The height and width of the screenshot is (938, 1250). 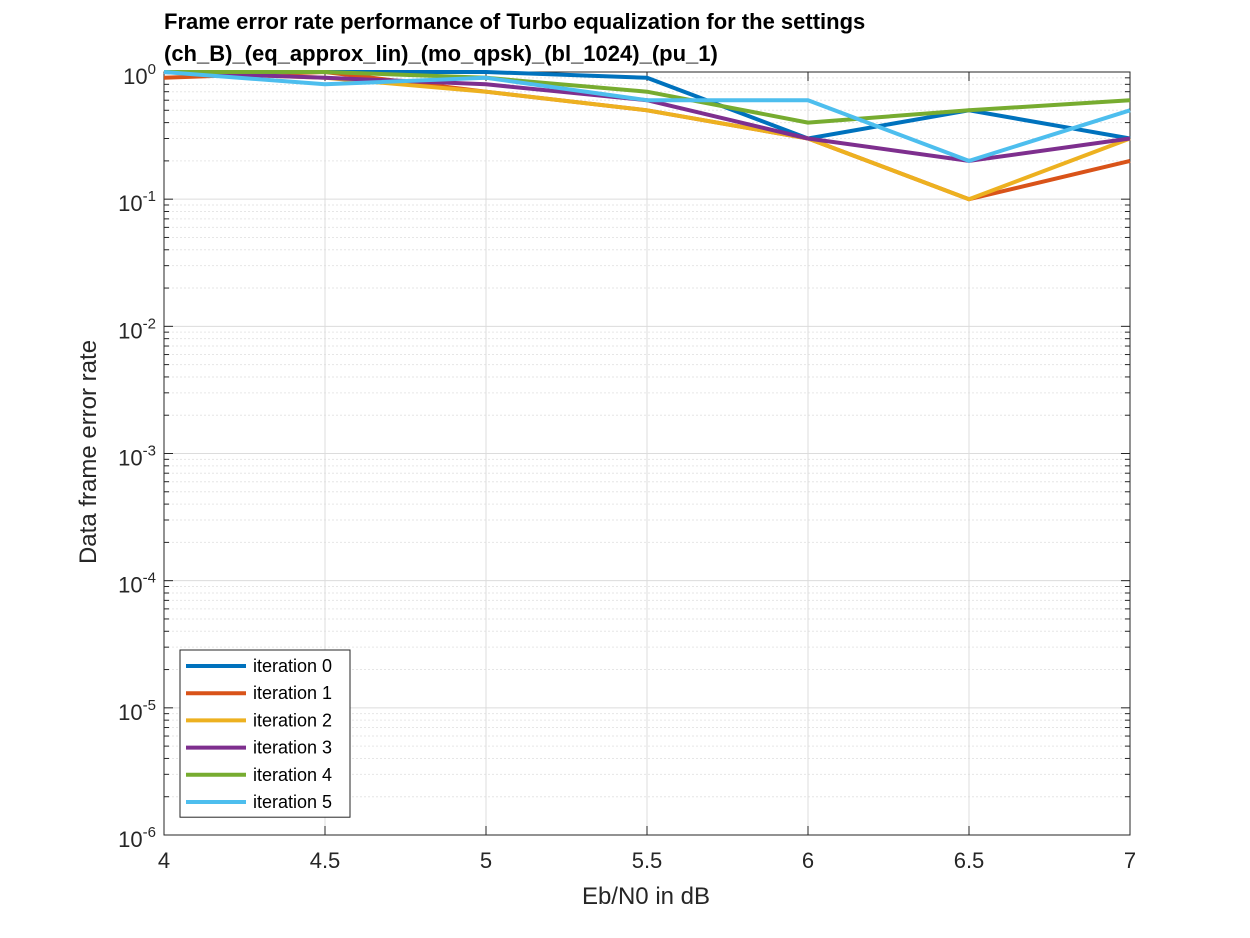 What do you see at coordinates (139, 75) in the screenshot?
I see `y-tick-label: 10⁰` at bounding box center [139, 75].